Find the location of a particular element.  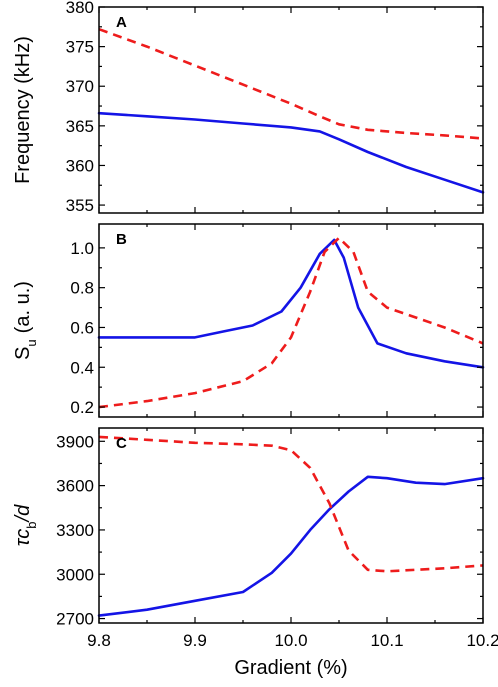

y-tick-label: 380 is located at coordinates (80, 8).